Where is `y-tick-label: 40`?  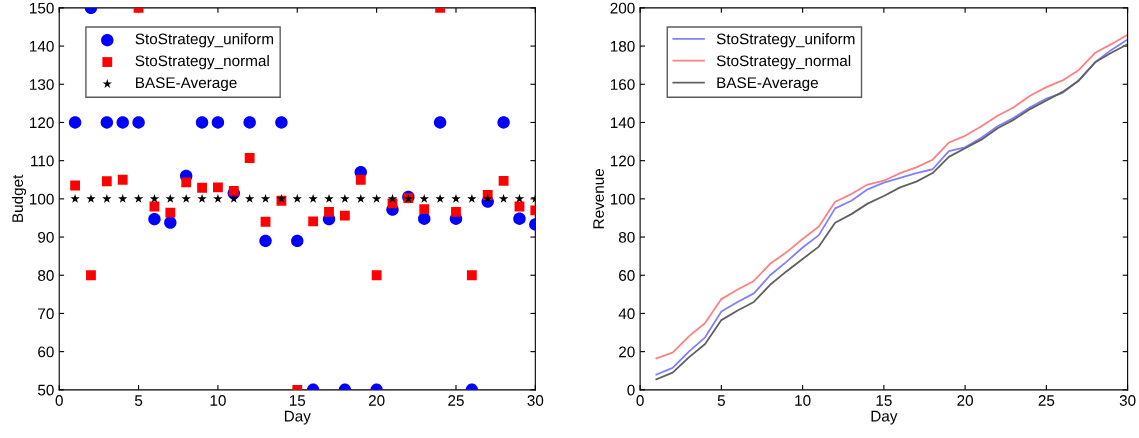
y-tick-label: 40 is located at coordinates (626, 314).